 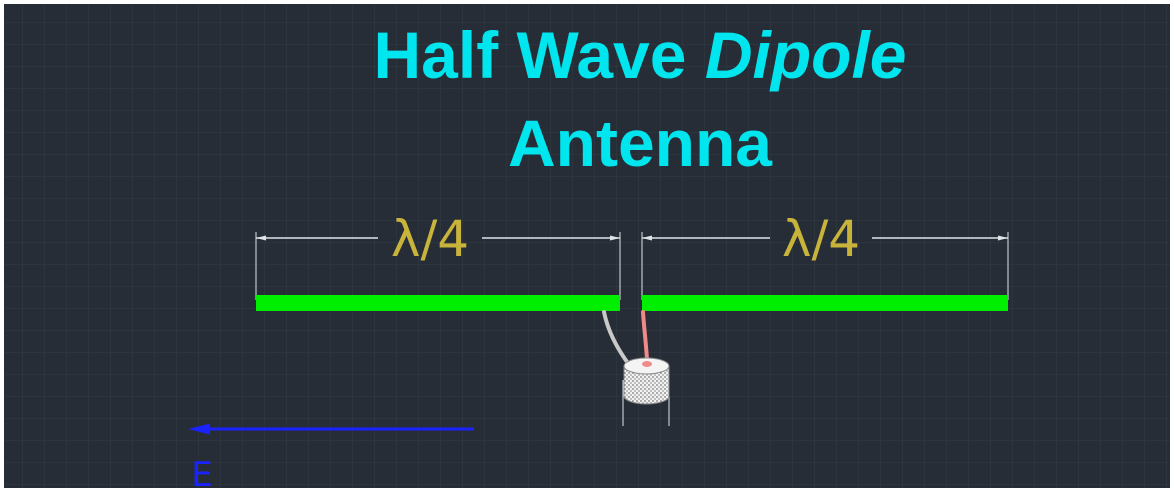 I want to click on title-line-2: Antenna, so click(x=640, y=143).